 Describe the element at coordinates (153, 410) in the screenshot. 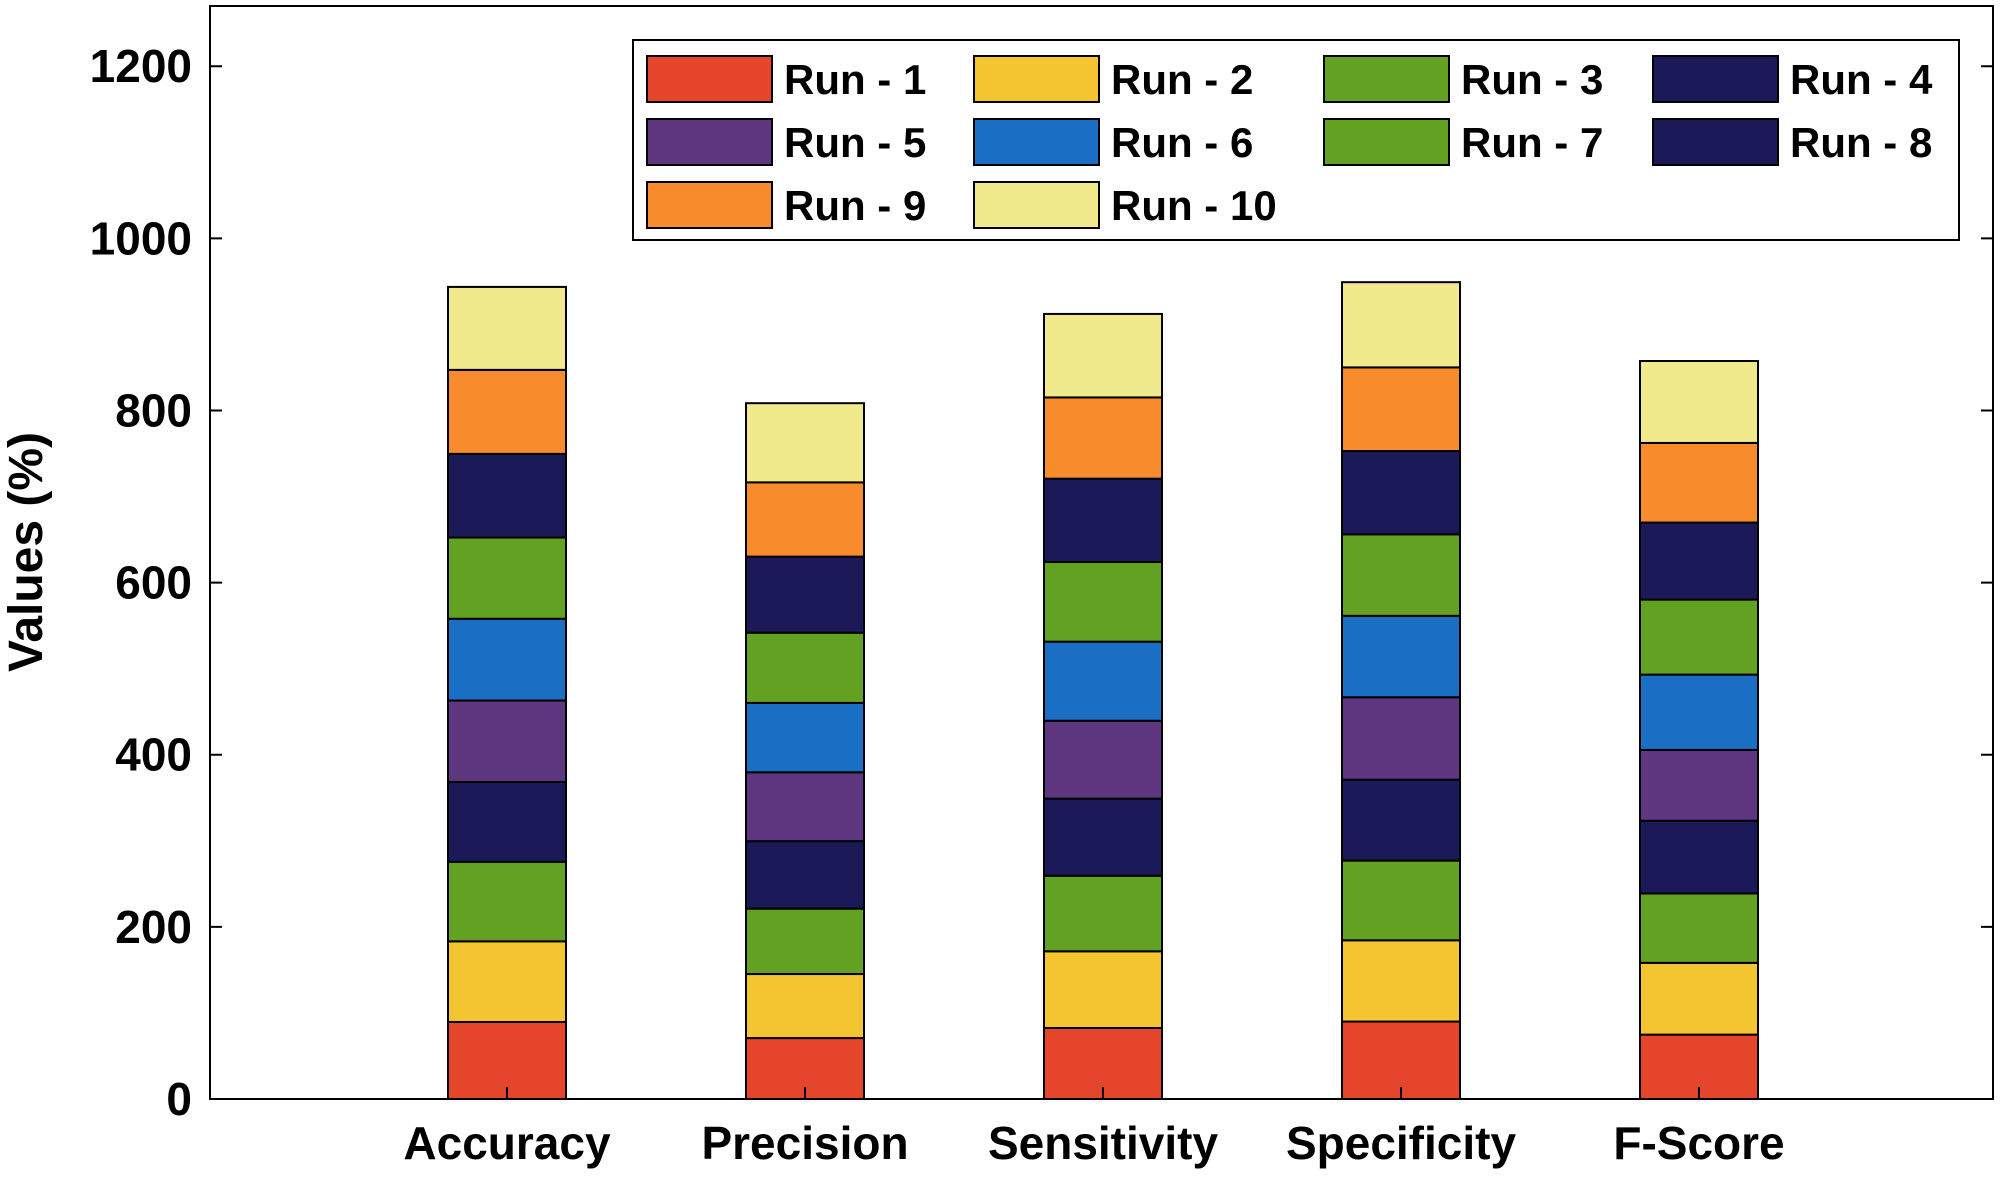

I see `y-tick-label: 800` at that location.